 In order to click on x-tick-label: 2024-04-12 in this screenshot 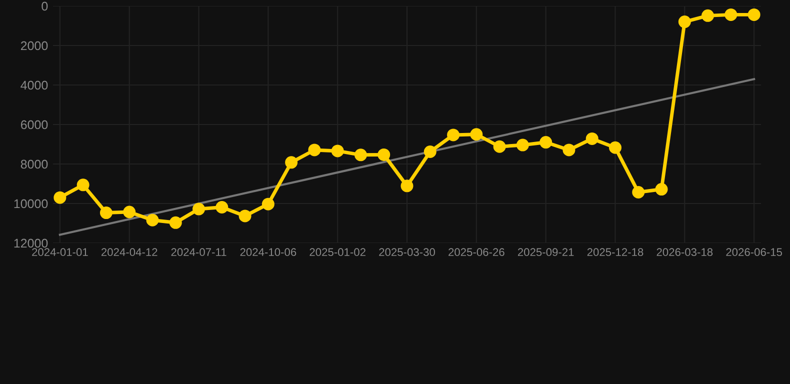, I will do `click(129, 252)`.